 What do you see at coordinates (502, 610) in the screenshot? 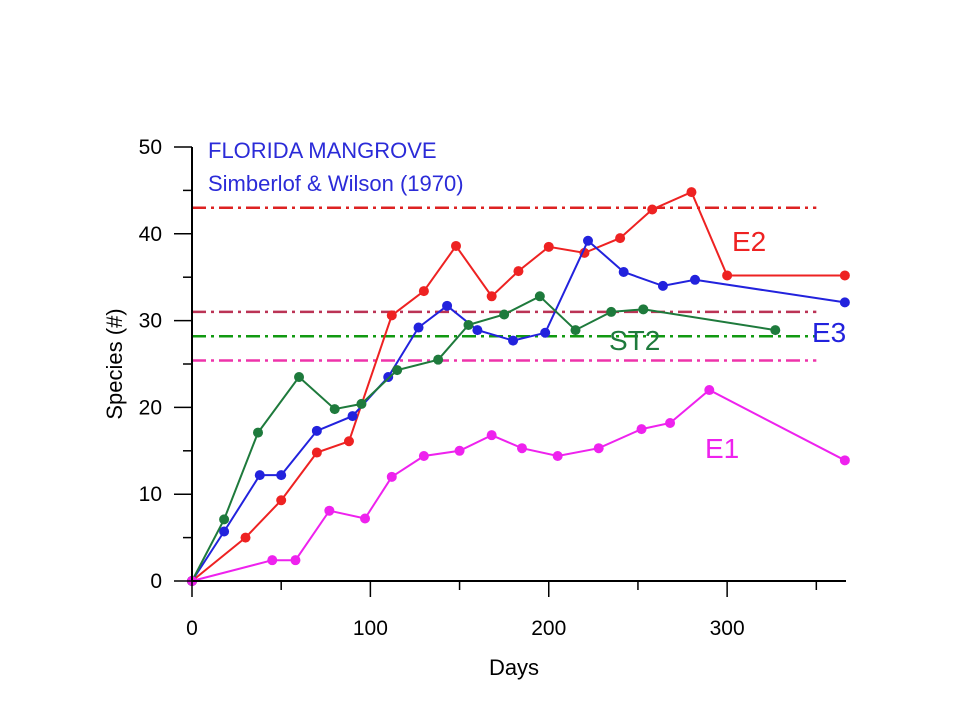
I see `x-axis-ticks: 0 100 200 300` at bounding box center [502, 610].